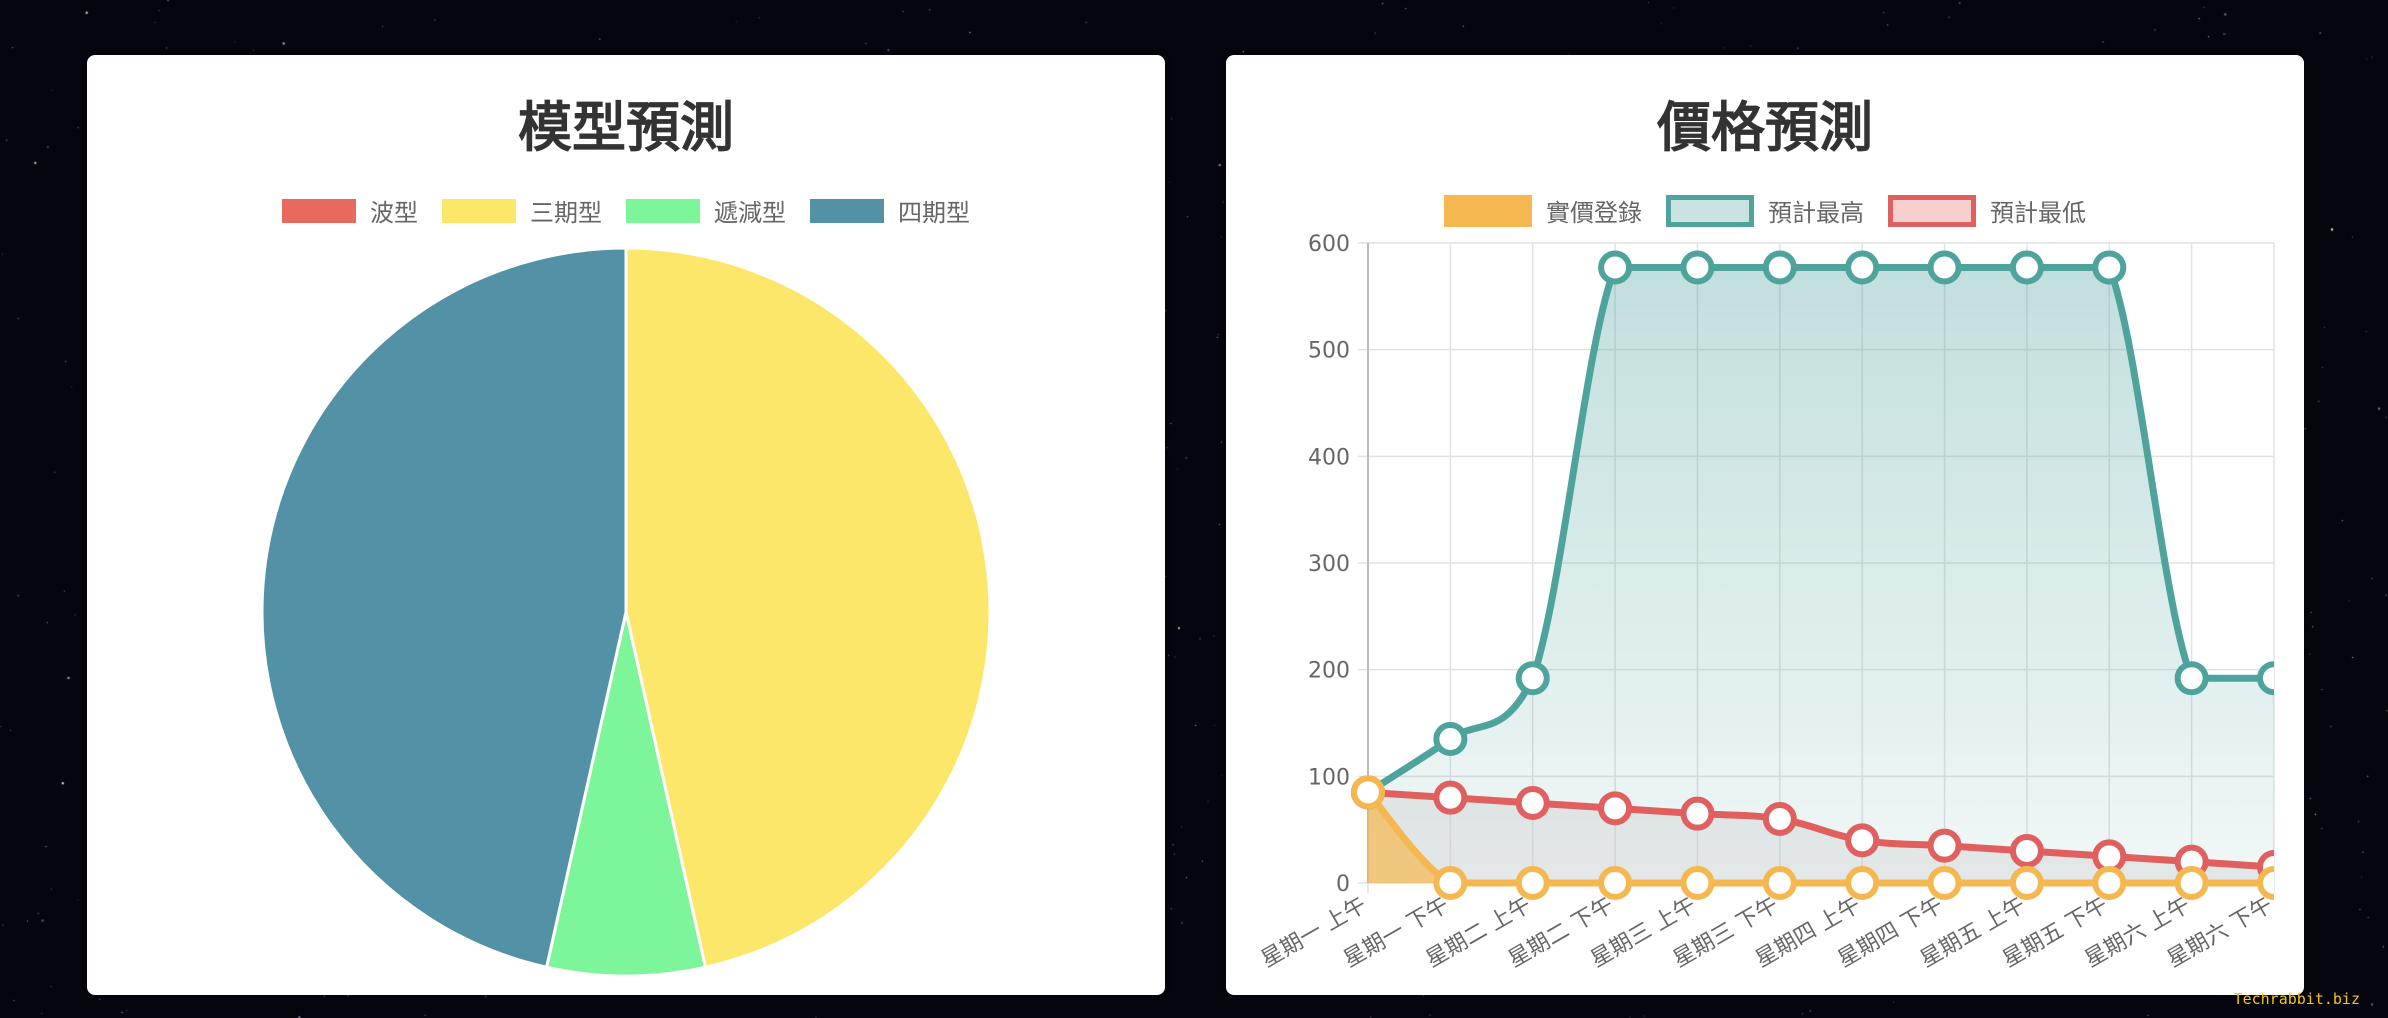 This screenshot has width=2388, height=1018. Describe the element at coordinates (394, 213) in the screenshot. I see `legend-label: 波型` at that location.